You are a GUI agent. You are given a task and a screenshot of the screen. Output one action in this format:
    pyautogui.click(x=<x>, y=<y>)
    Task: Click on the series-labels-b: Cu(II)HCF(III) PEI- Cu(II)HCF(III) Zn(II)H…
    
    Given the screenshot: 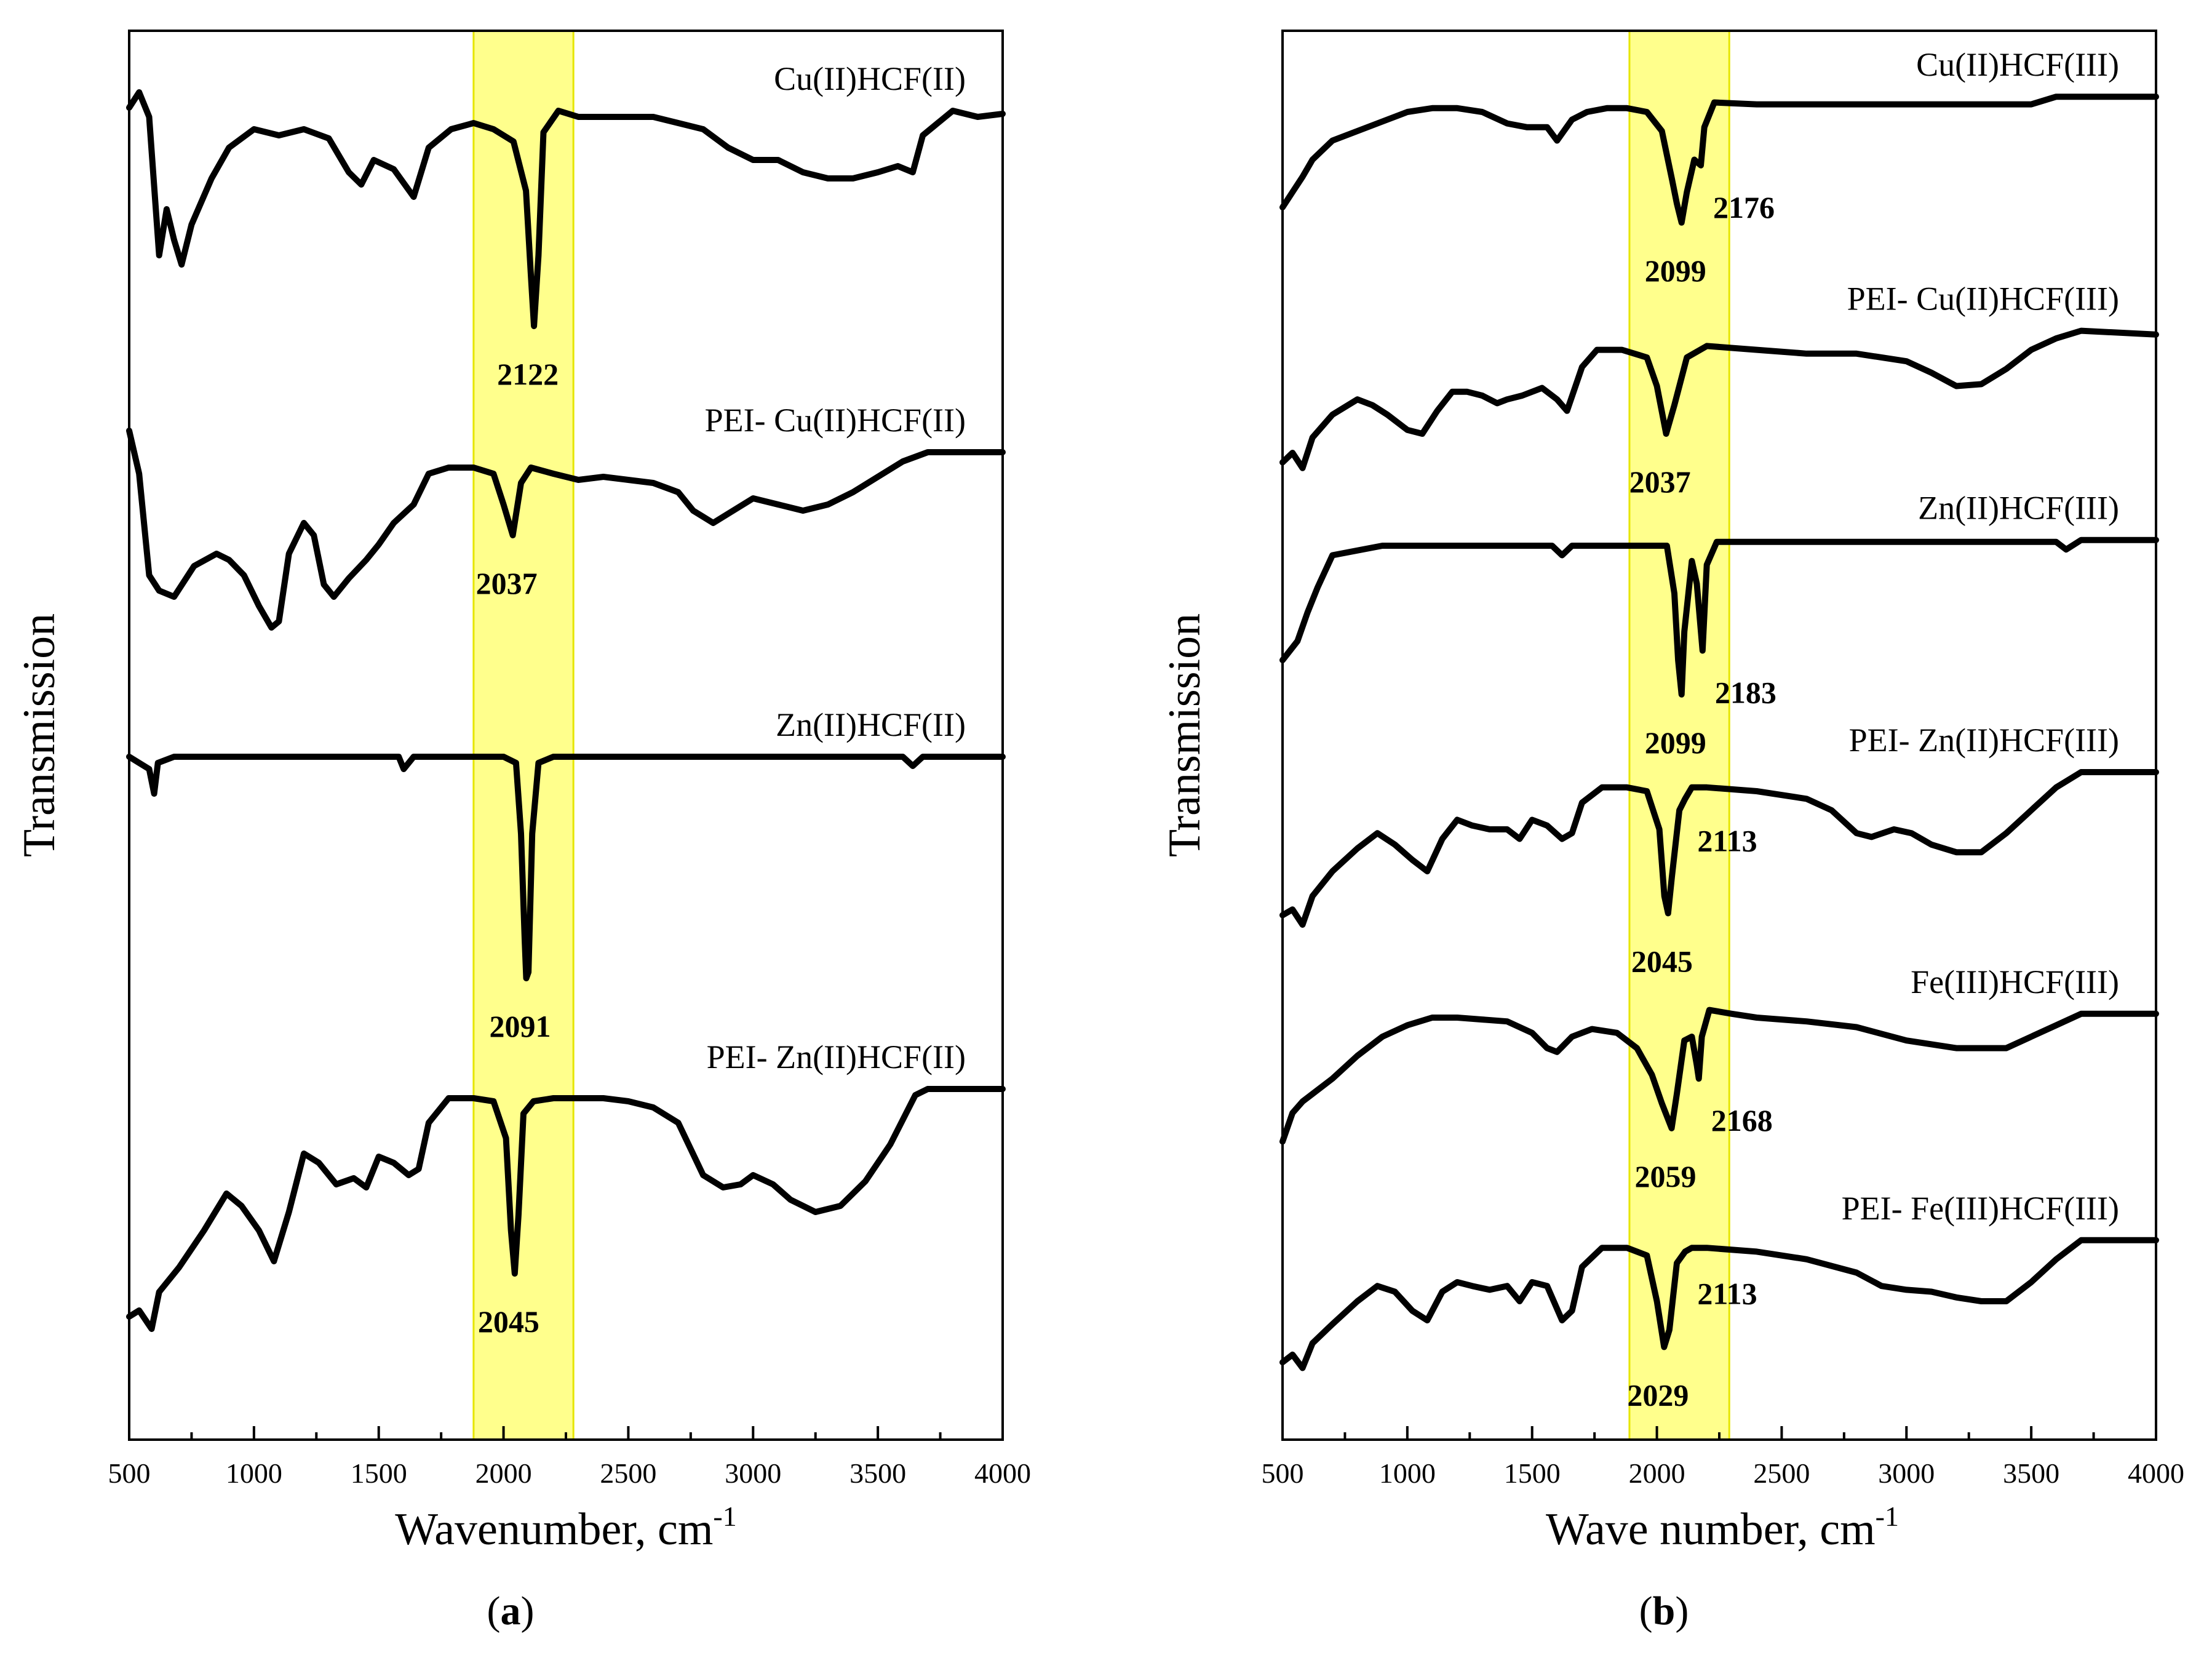 What is the action you would take?
    pyautogui.click(x=1980, y=637)
    